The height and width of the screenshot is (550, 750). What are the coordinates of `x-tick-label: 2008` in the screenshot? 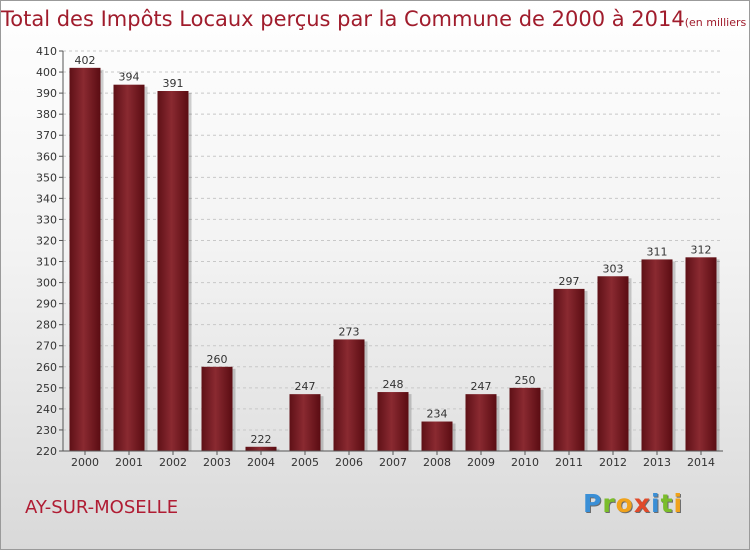 It's located at (437, 462).